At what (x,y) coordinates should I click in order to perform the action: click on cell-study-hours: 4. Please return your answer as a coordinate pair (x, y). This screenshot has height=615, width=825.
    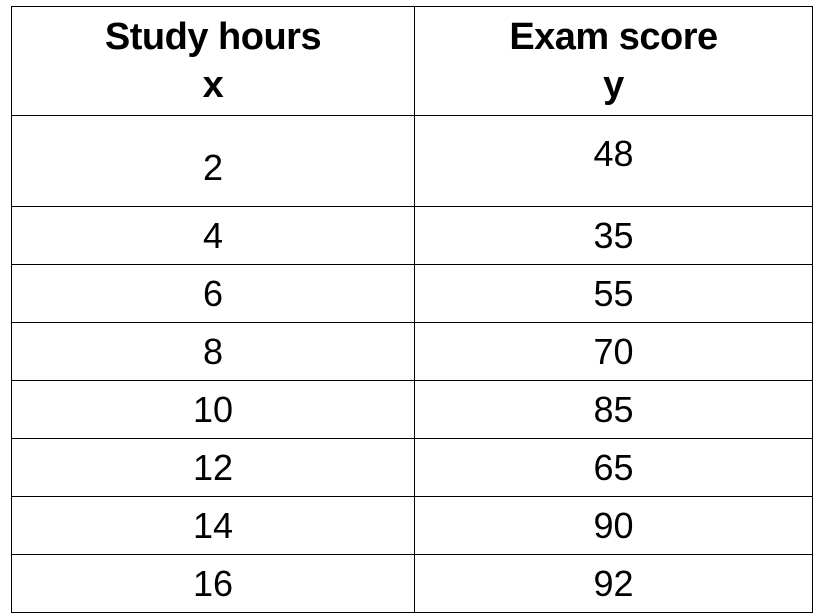
    Looking at the image, I should click on (213, 235).